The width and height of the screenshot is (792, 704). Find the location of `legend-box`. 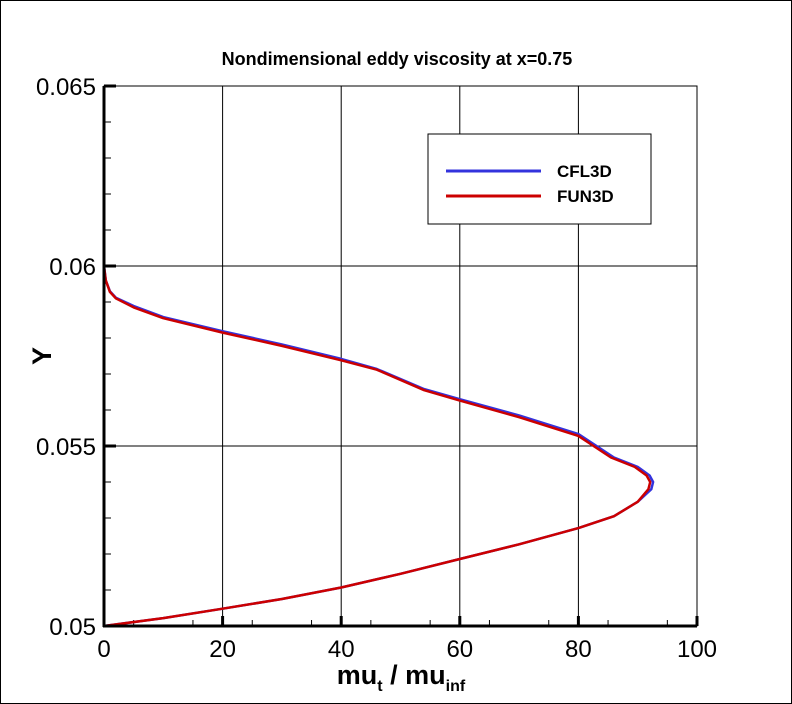

legend-box is located at coordinates (539, 179).